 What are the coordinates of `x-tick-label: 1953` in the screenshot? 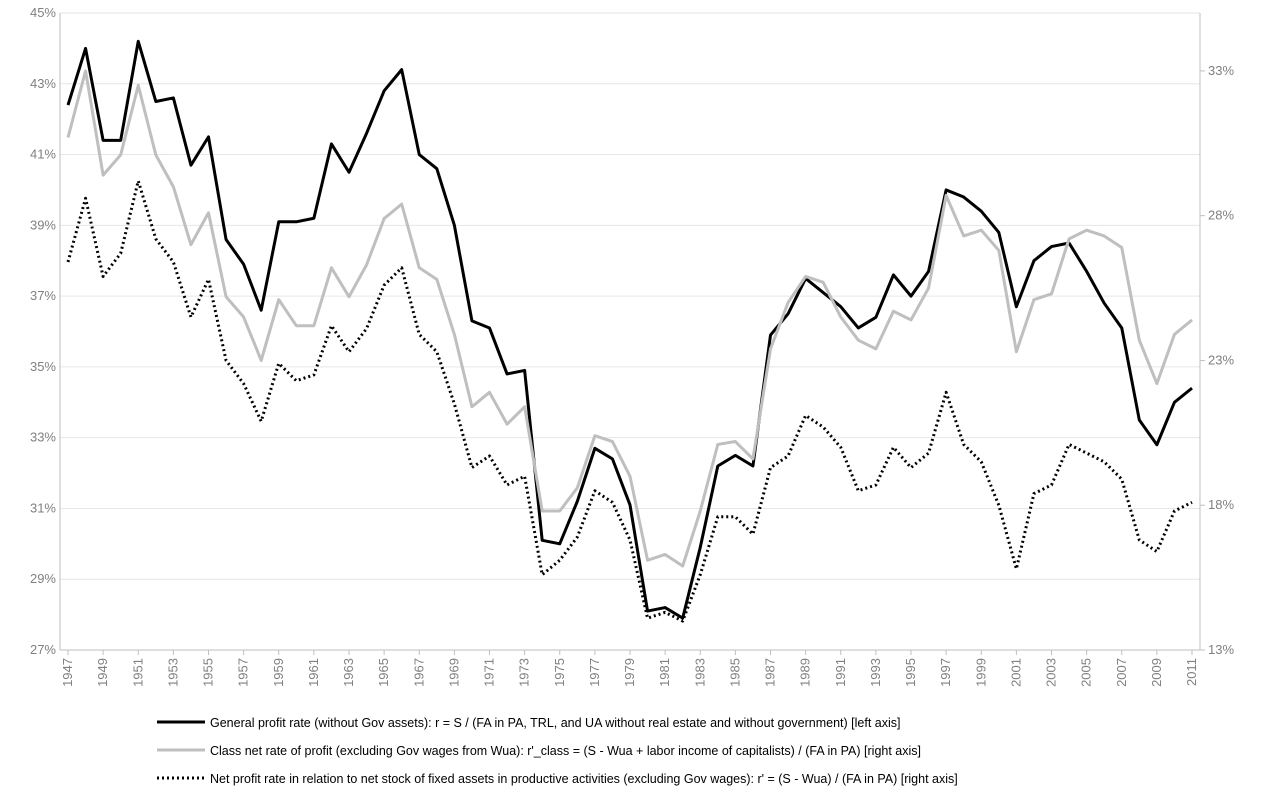 It's located at (172, 672).